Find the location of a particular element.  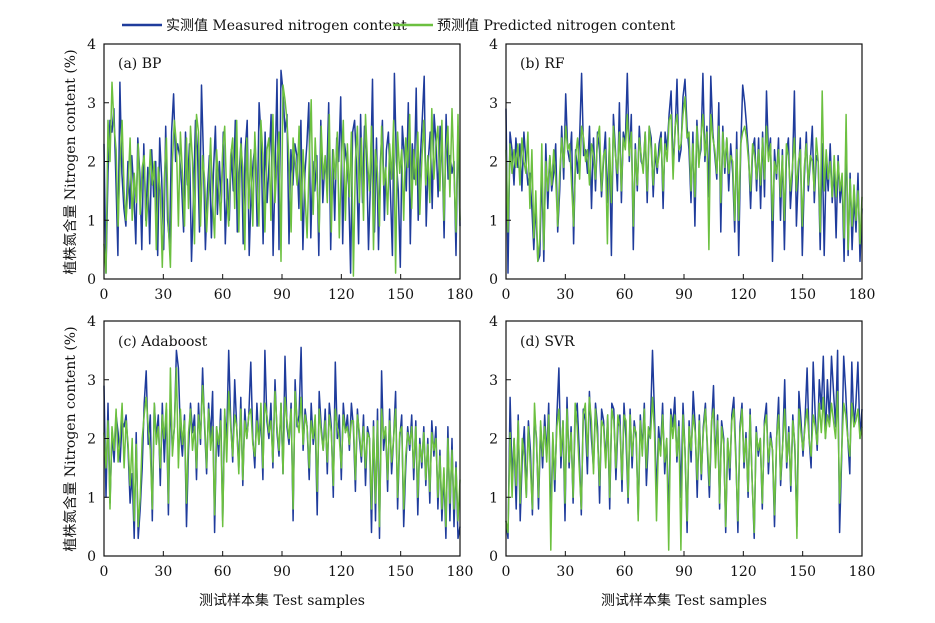

plot-frame is located at coordinates (684, 161).